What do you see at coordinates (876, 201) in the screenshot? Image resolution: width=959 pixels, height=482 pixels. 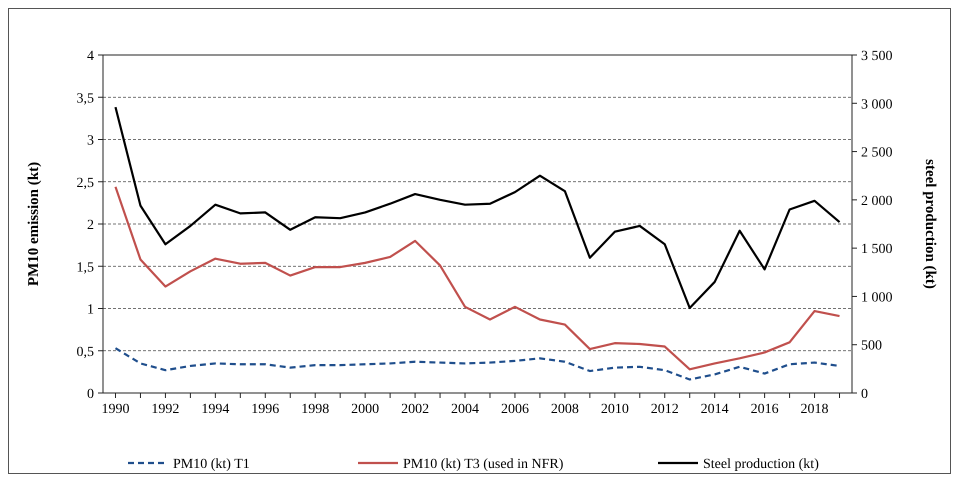 I see `y2-tick-label: 2 000` at bounding box center [876, 201].